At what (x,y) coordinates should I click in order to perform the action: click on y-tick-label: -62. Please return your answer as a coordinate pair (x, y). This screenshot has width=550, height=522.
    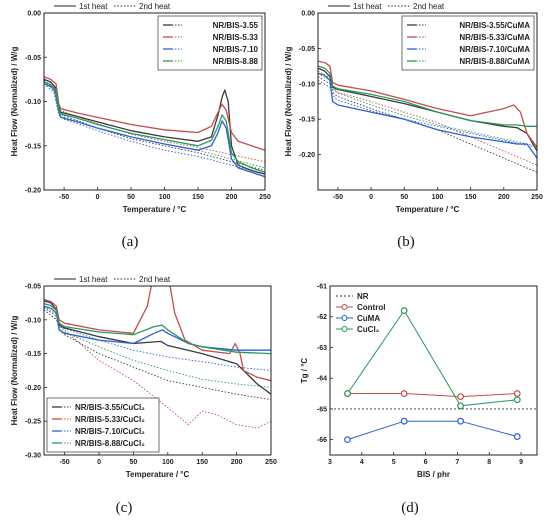
    Looking at the image, I should click on (322, 317).